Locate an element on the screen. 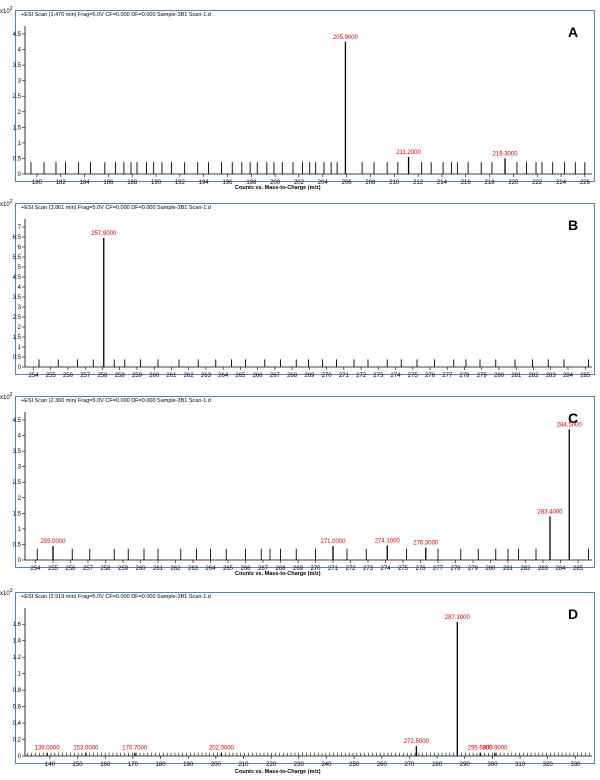 The height and width of the screenshot is (780, 600). peak-label: 202.0000 is located at coordinates (222, 749).